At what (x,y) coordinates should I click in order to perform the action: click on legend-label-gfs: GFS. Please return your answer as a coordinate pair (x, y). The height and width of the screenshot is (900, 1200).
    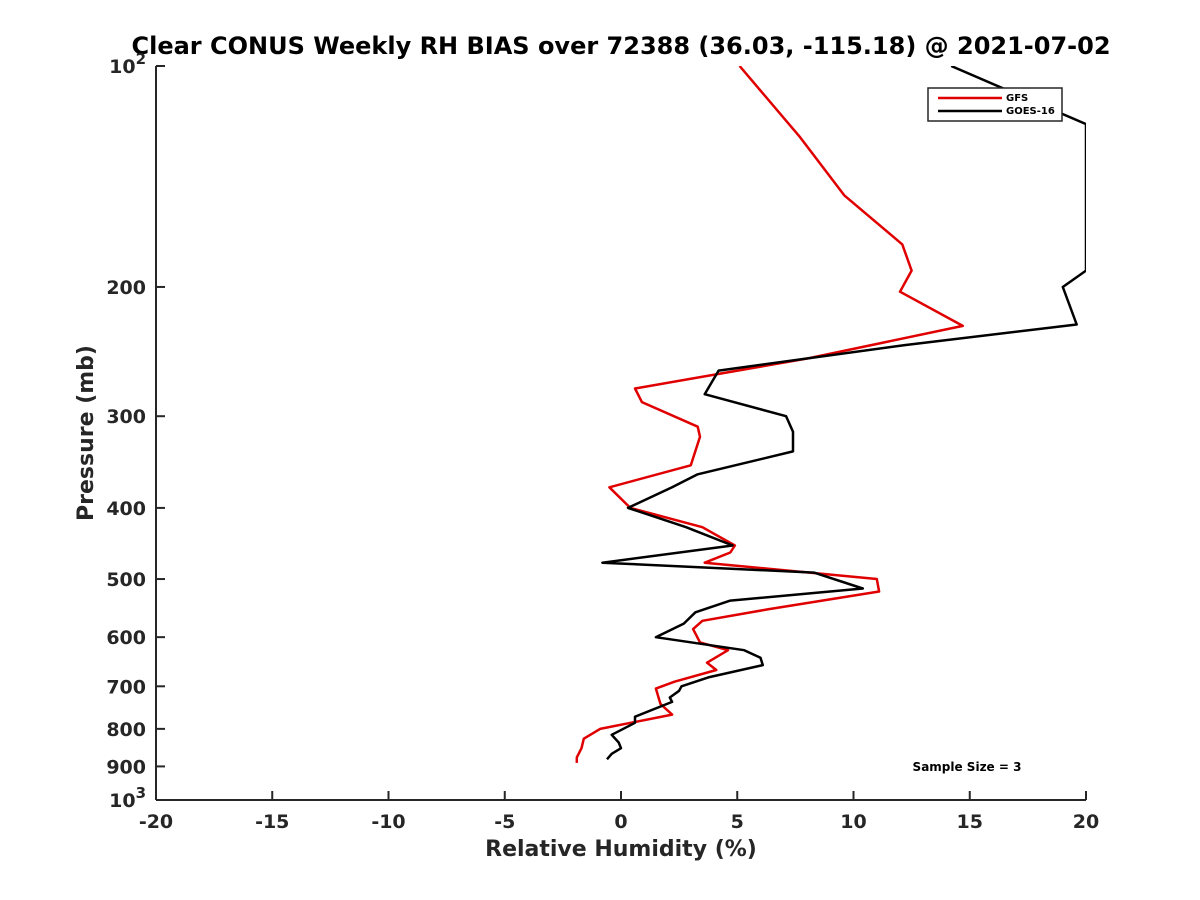
    Looking at the image, I should click on (1017, 98).